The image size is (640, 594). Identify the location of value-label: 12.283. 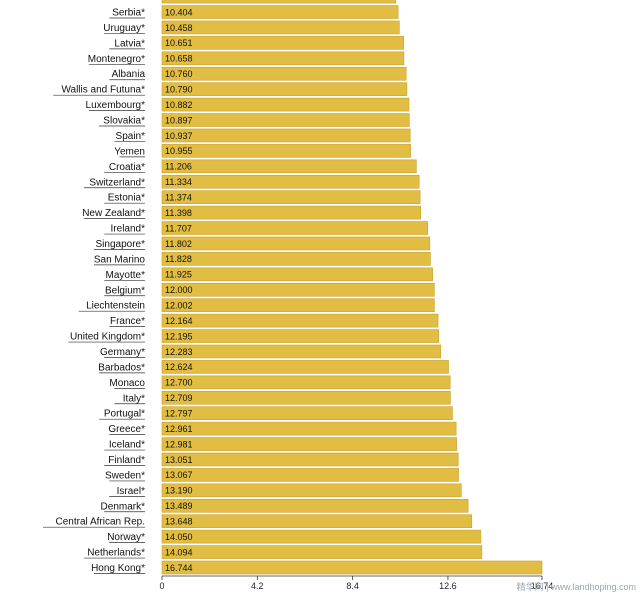
(179, 352).